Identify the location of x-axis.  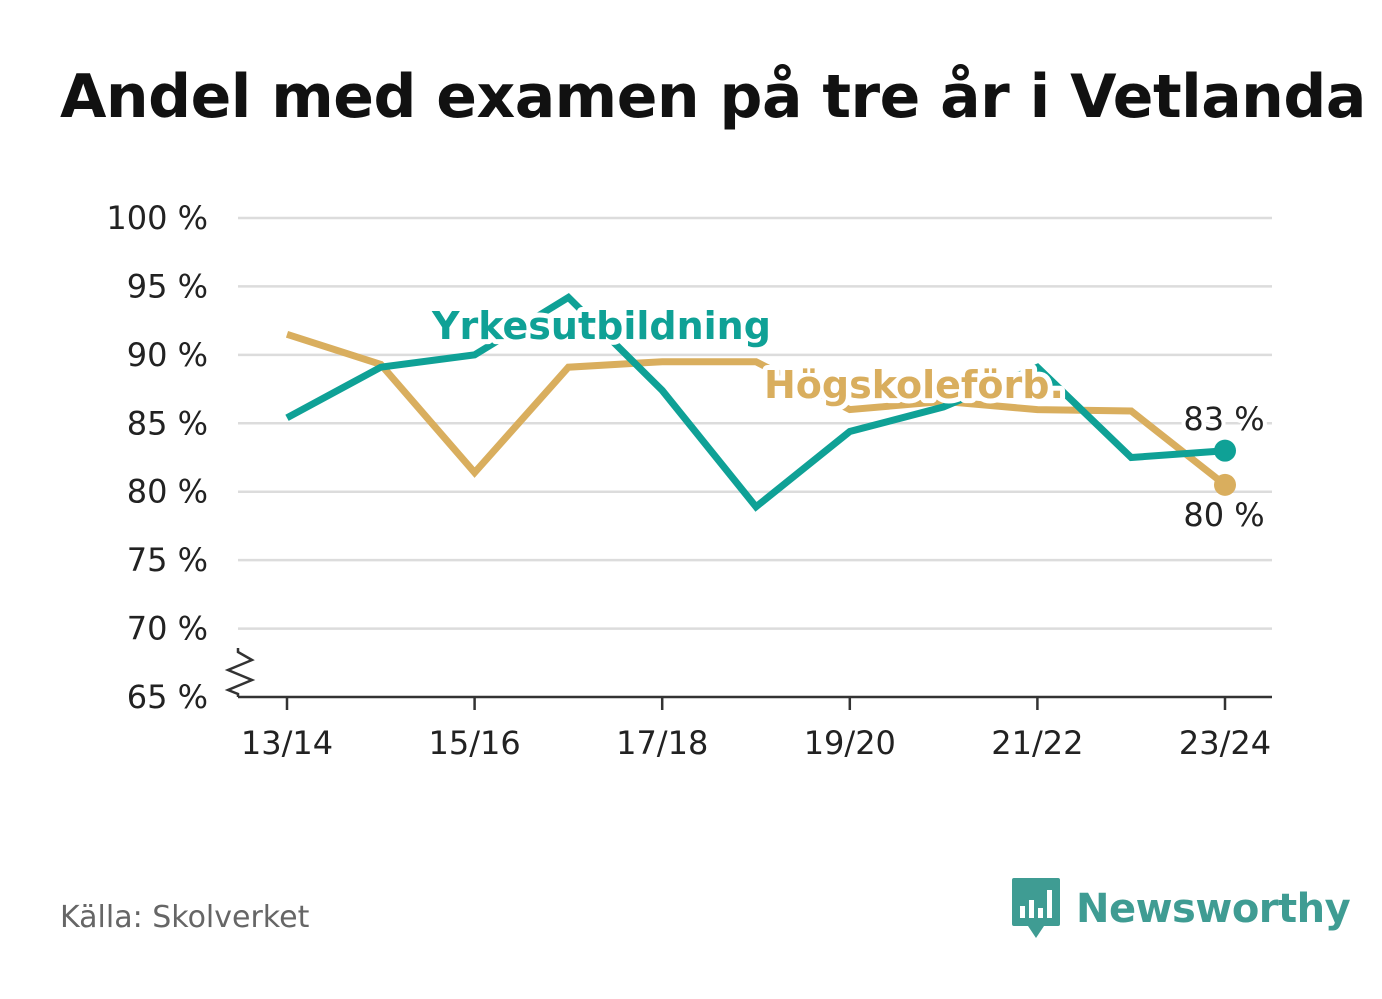
(748, 673).